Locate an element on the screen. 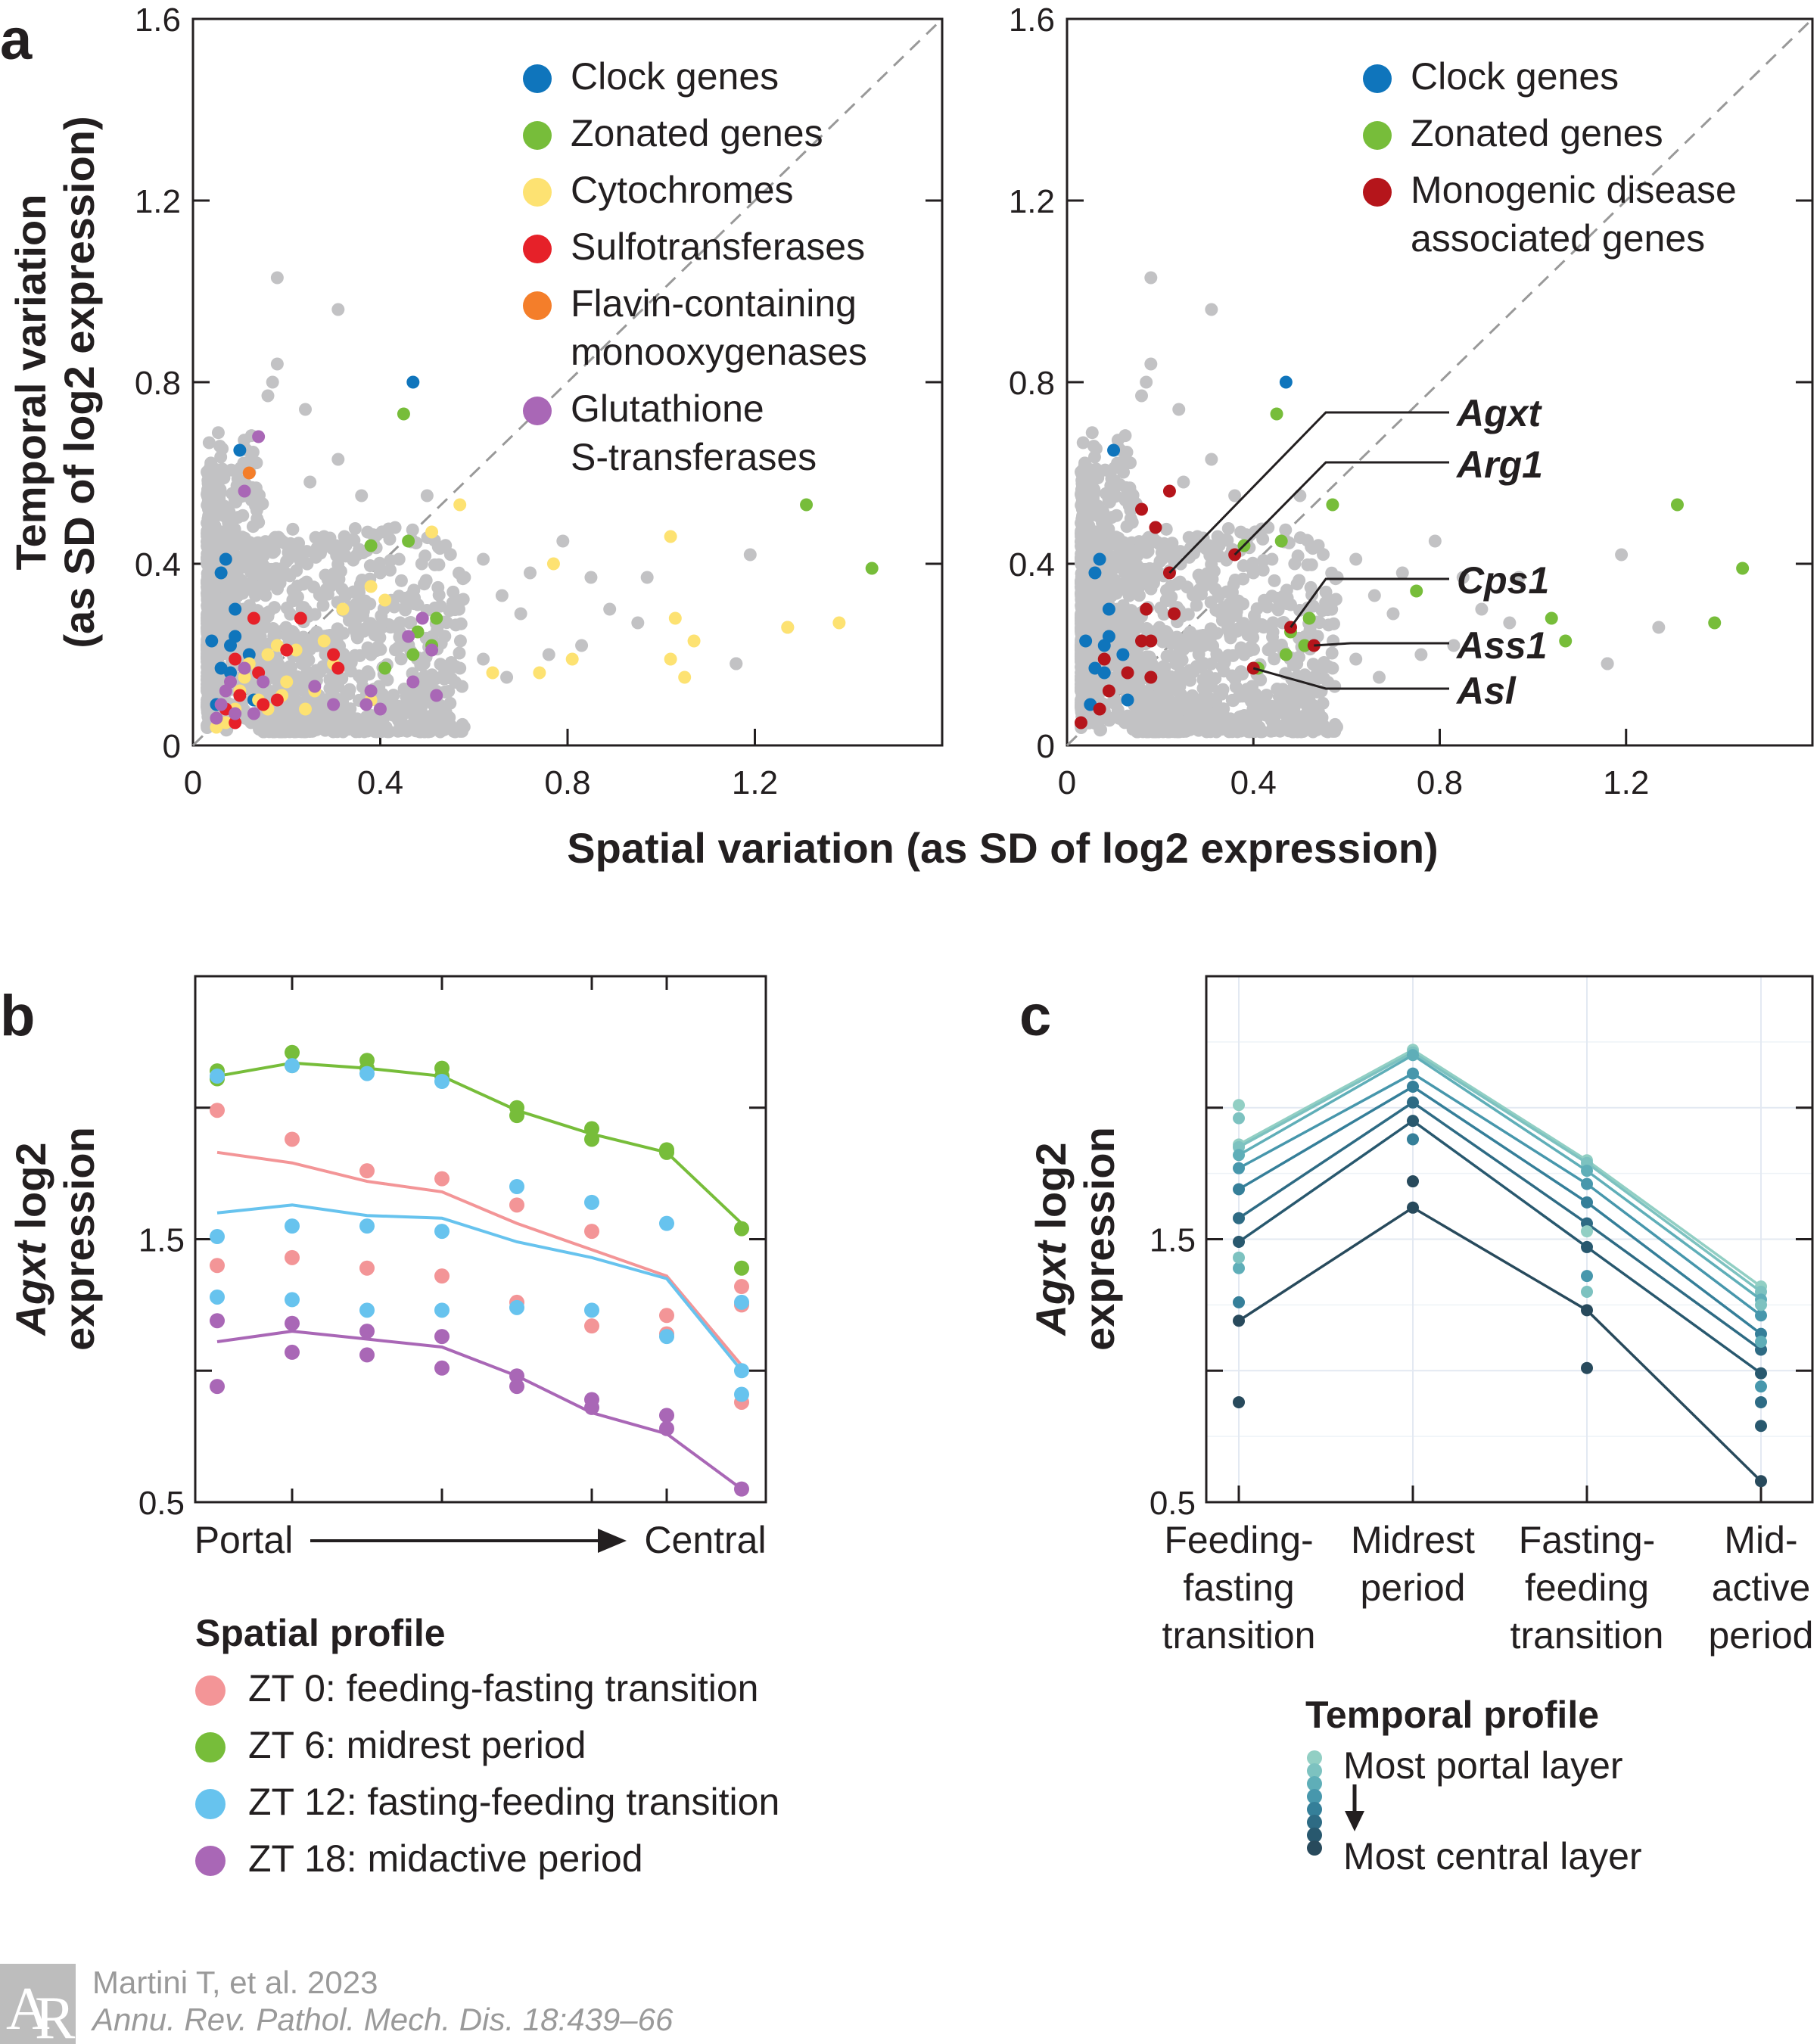 Image resolution: width=1820 pixels, height=2044 pixels. panel-a-right-ytick-label: 1.6 is located at coordinates (1032, 21).